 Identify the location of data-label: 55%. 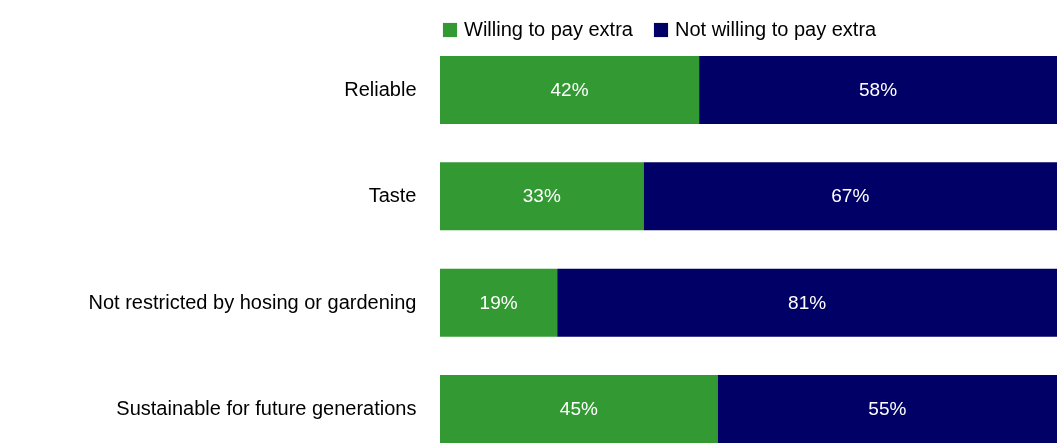
(887, 408).